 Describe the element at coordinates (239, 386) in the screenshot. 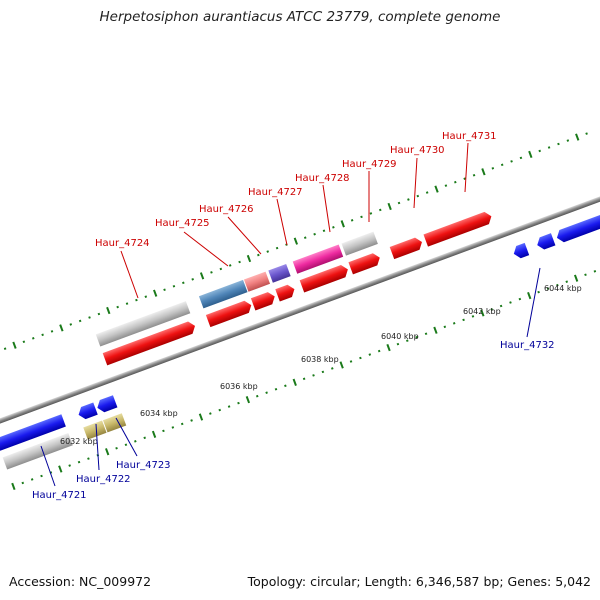

I see `scale-label-6036: 6036 kbp` at that location.